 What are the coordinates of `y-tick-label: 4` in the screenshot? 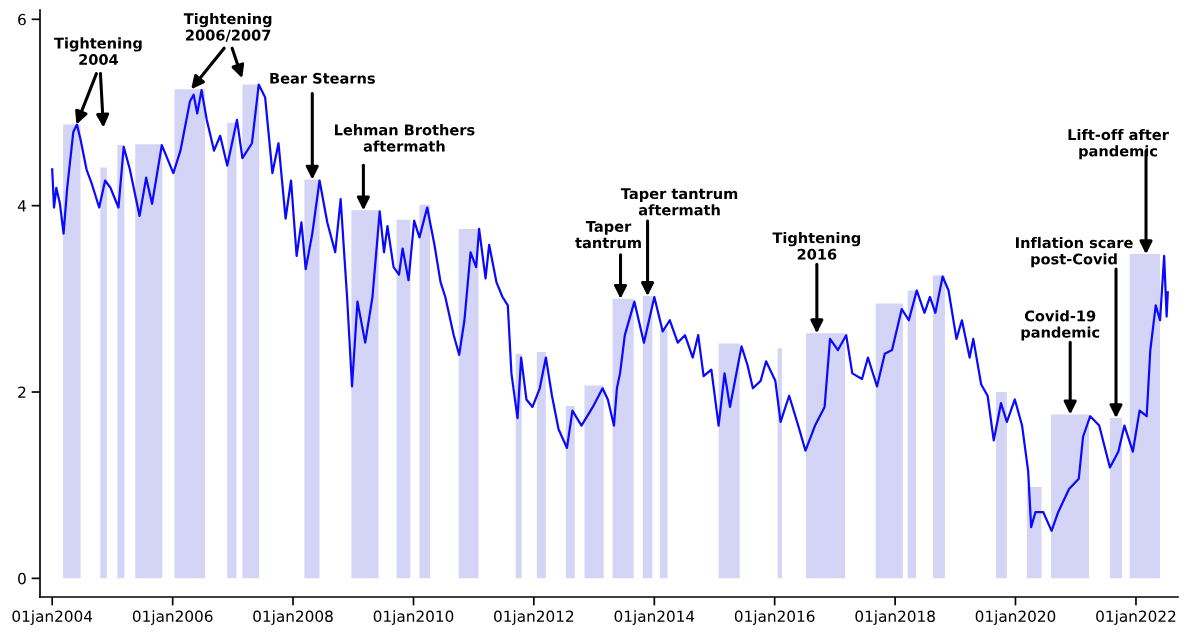 It's located at (21, 206).